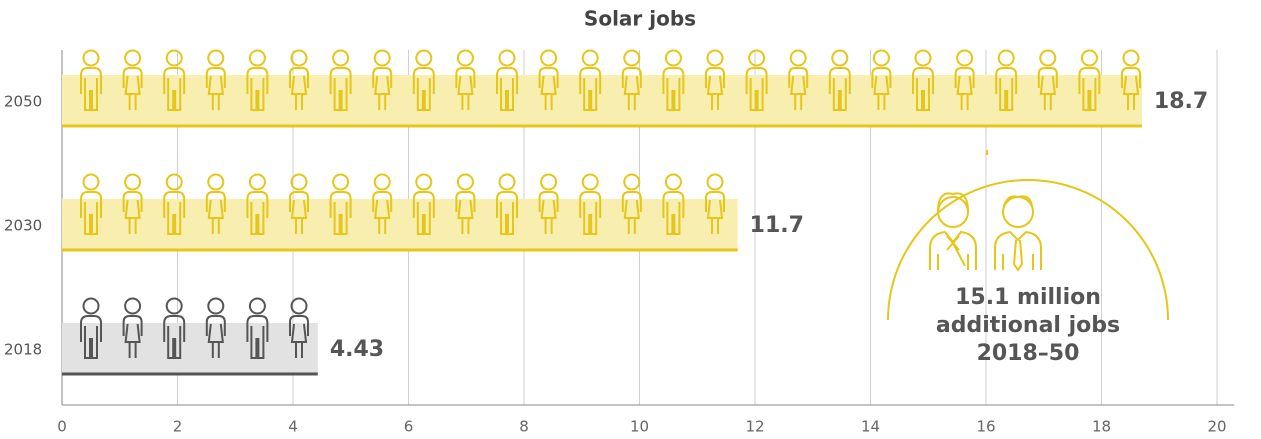  What do you see at coordinates (985, 427) in the screenshot?
I see `x-tick-label: 16` at bounding box center [985, 427].